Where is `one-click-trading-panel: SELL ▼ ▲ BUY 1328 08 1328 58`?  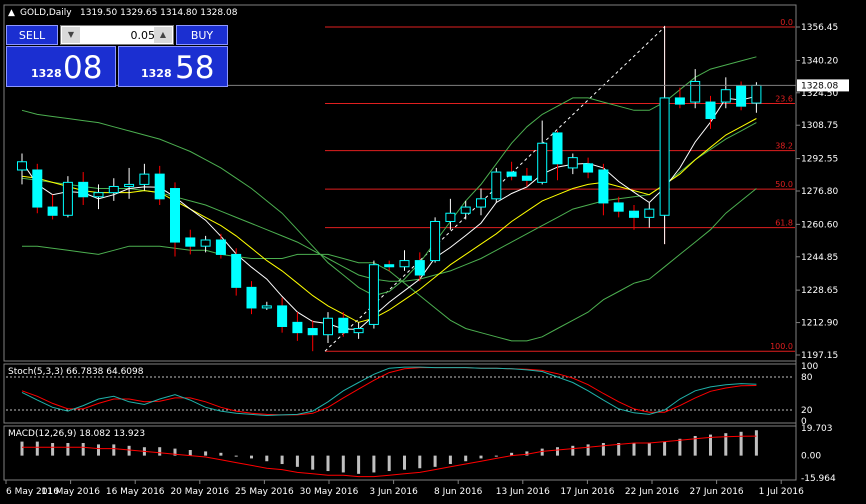 one-click-trading-panel: SELL ▼ ▲ BUY 1328 08 1328 58 is located at coordinates (117, 56).